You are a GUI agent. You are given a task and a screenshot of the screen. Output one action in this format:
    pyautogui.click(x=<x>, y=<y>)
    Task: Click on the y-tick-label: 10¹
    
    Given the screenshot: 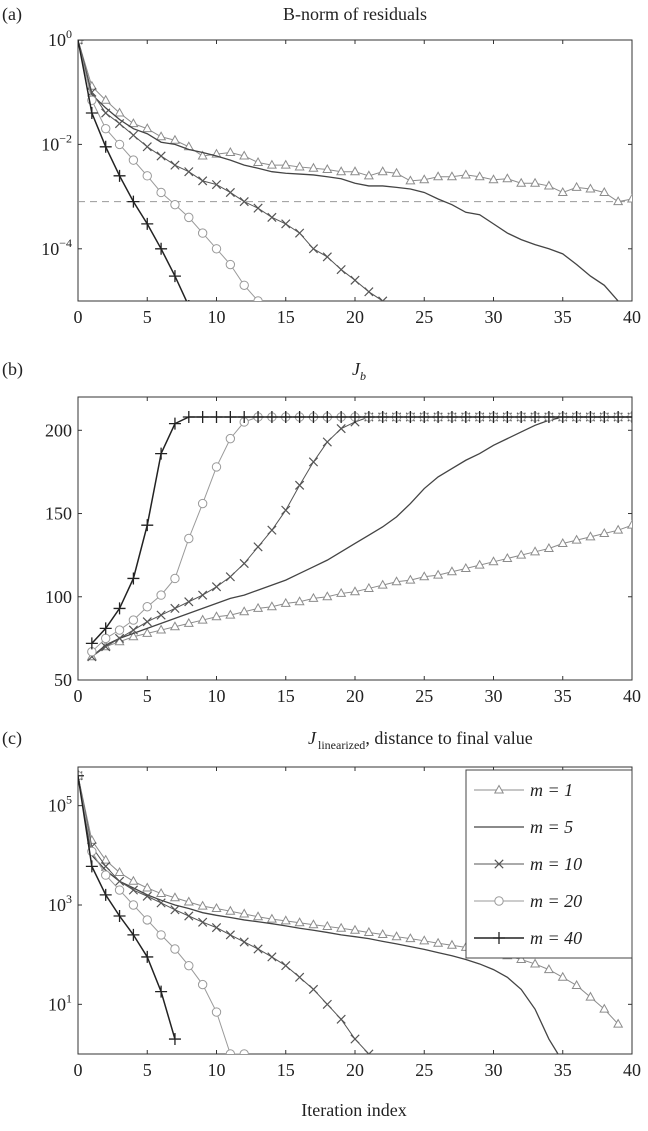 What is the action you would take?
    pyautogui.click(x=60, y=1002)
    